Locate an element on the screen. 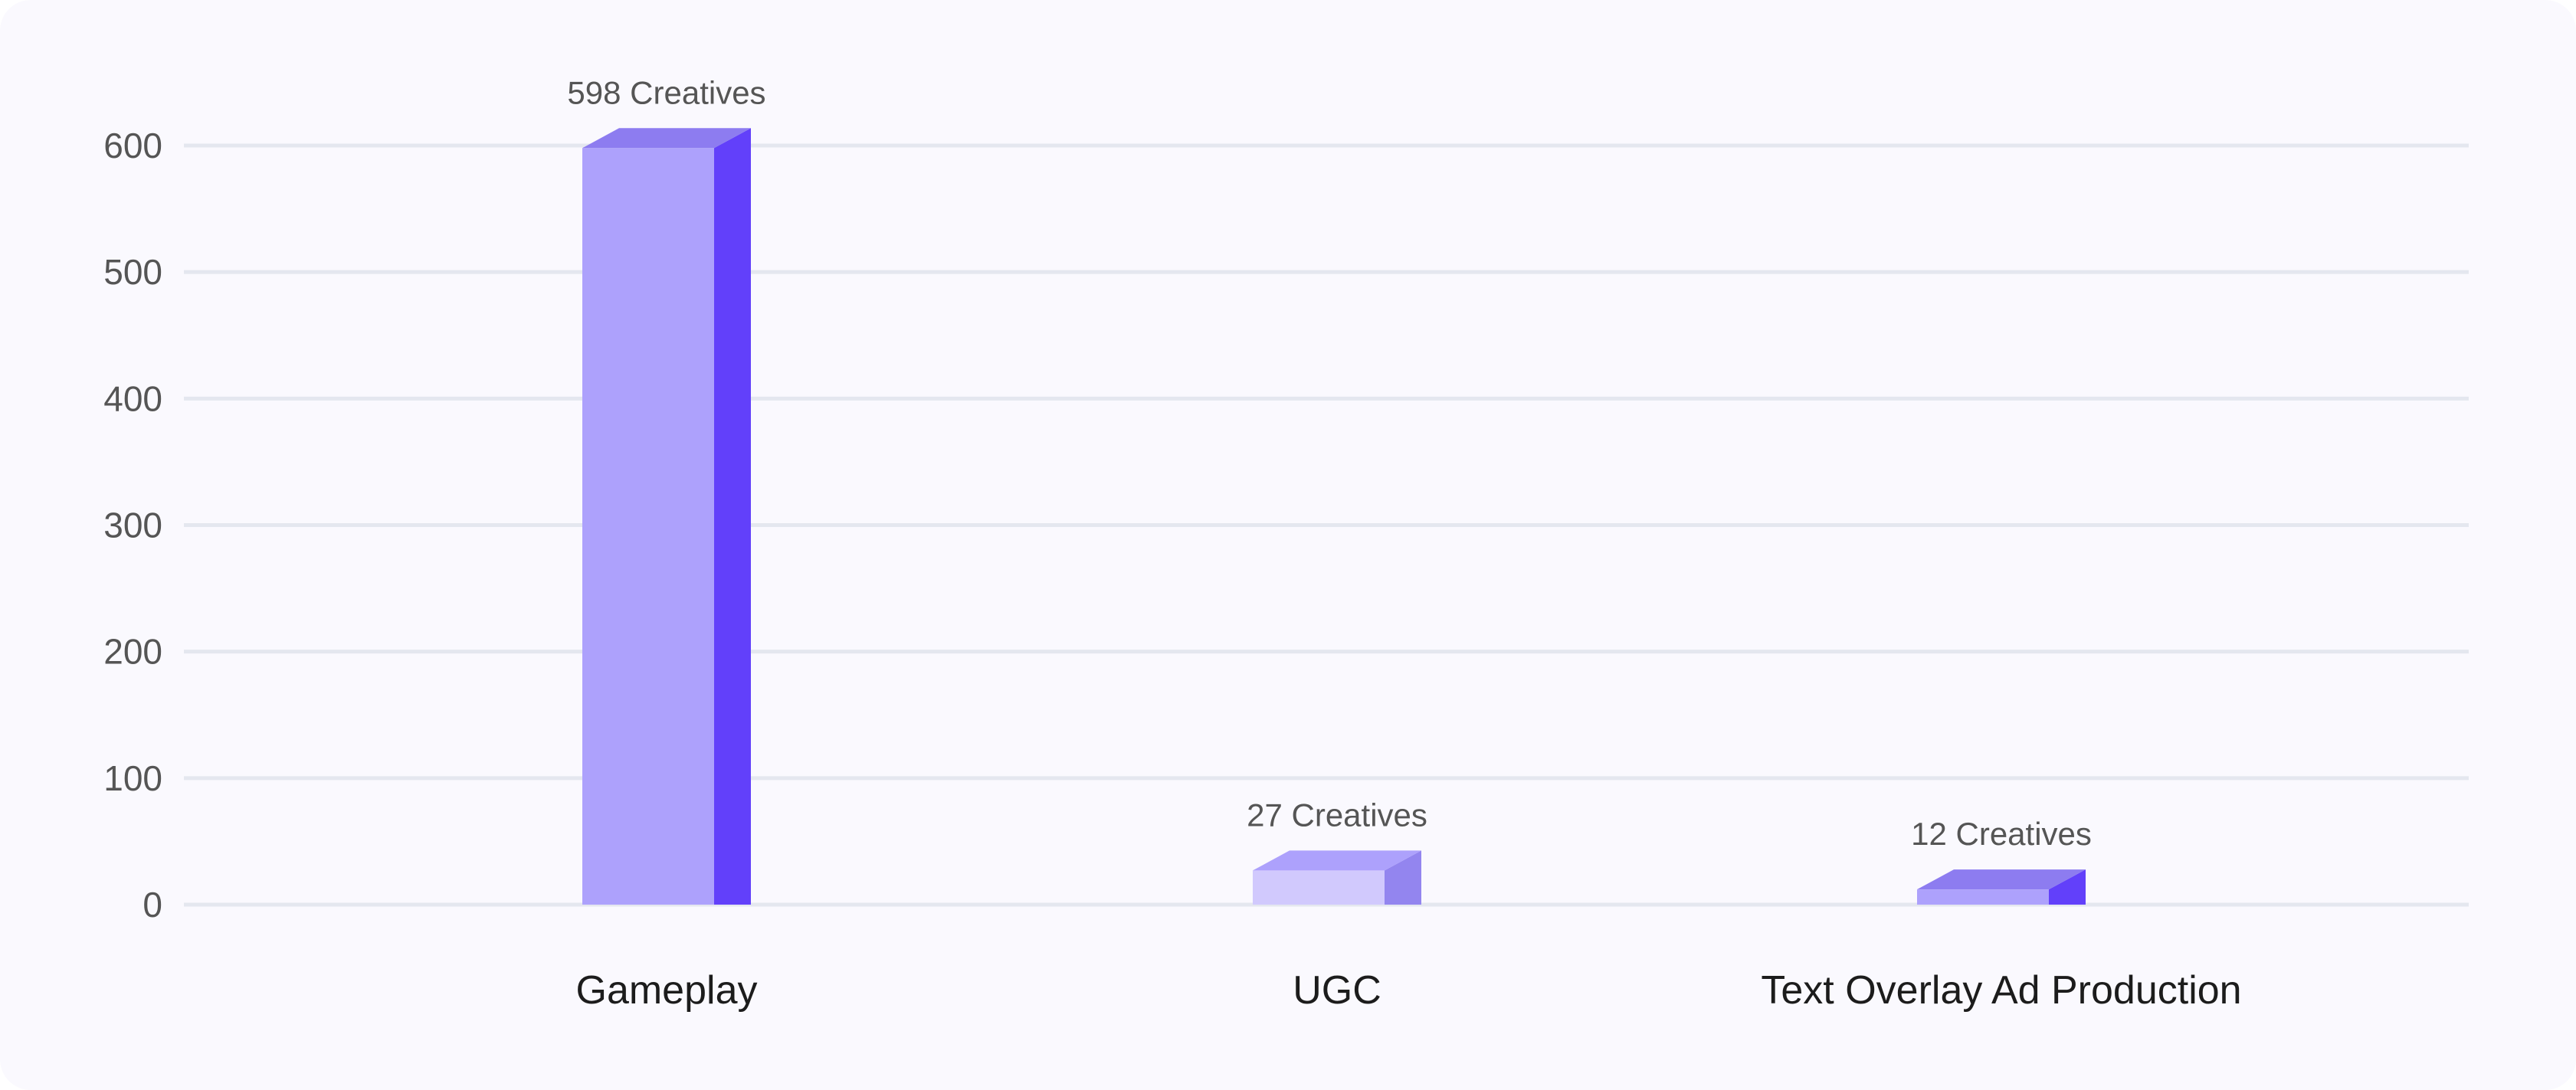 Image resolution: width=2576 pixels, height=1090 pixels. data-label: 598 Creatives is located at coordinates (666, 92).